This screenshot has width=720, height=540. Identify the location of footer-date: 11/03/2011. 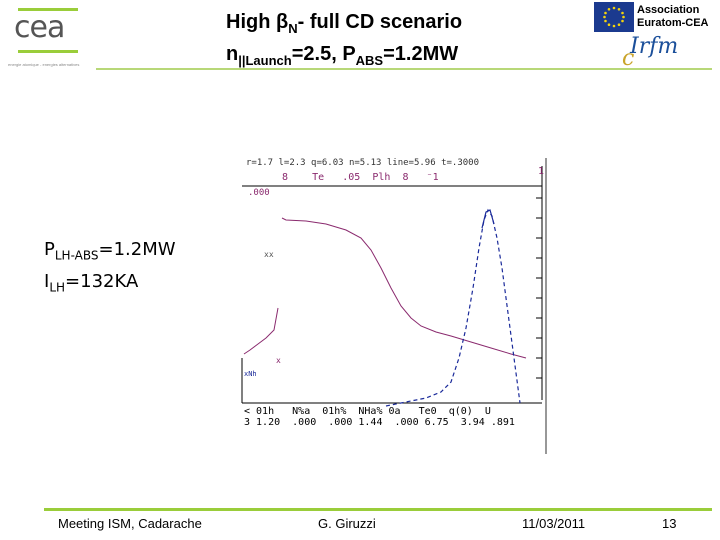
(554, 523).